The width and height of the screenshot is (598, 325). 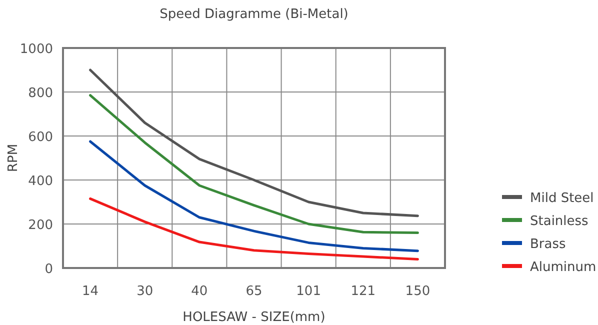 What do you see at coordinates (308, 291) in the screenshot?
I see `x-tick-label: 101` at bounding box center [308, 291].